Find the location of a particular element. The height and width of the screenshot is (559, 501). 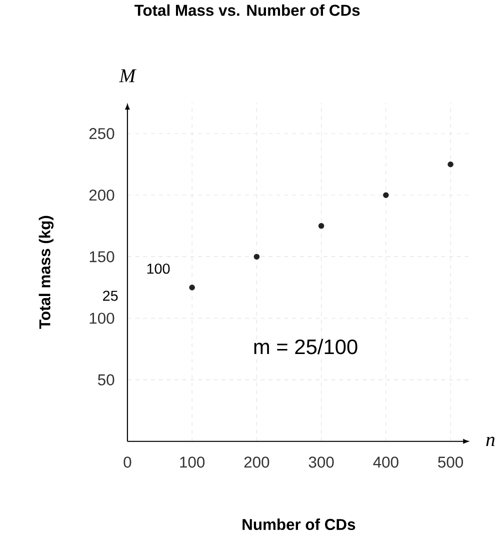

y-axis-title: Total mass (kg) is located at coordinates (46, 272).